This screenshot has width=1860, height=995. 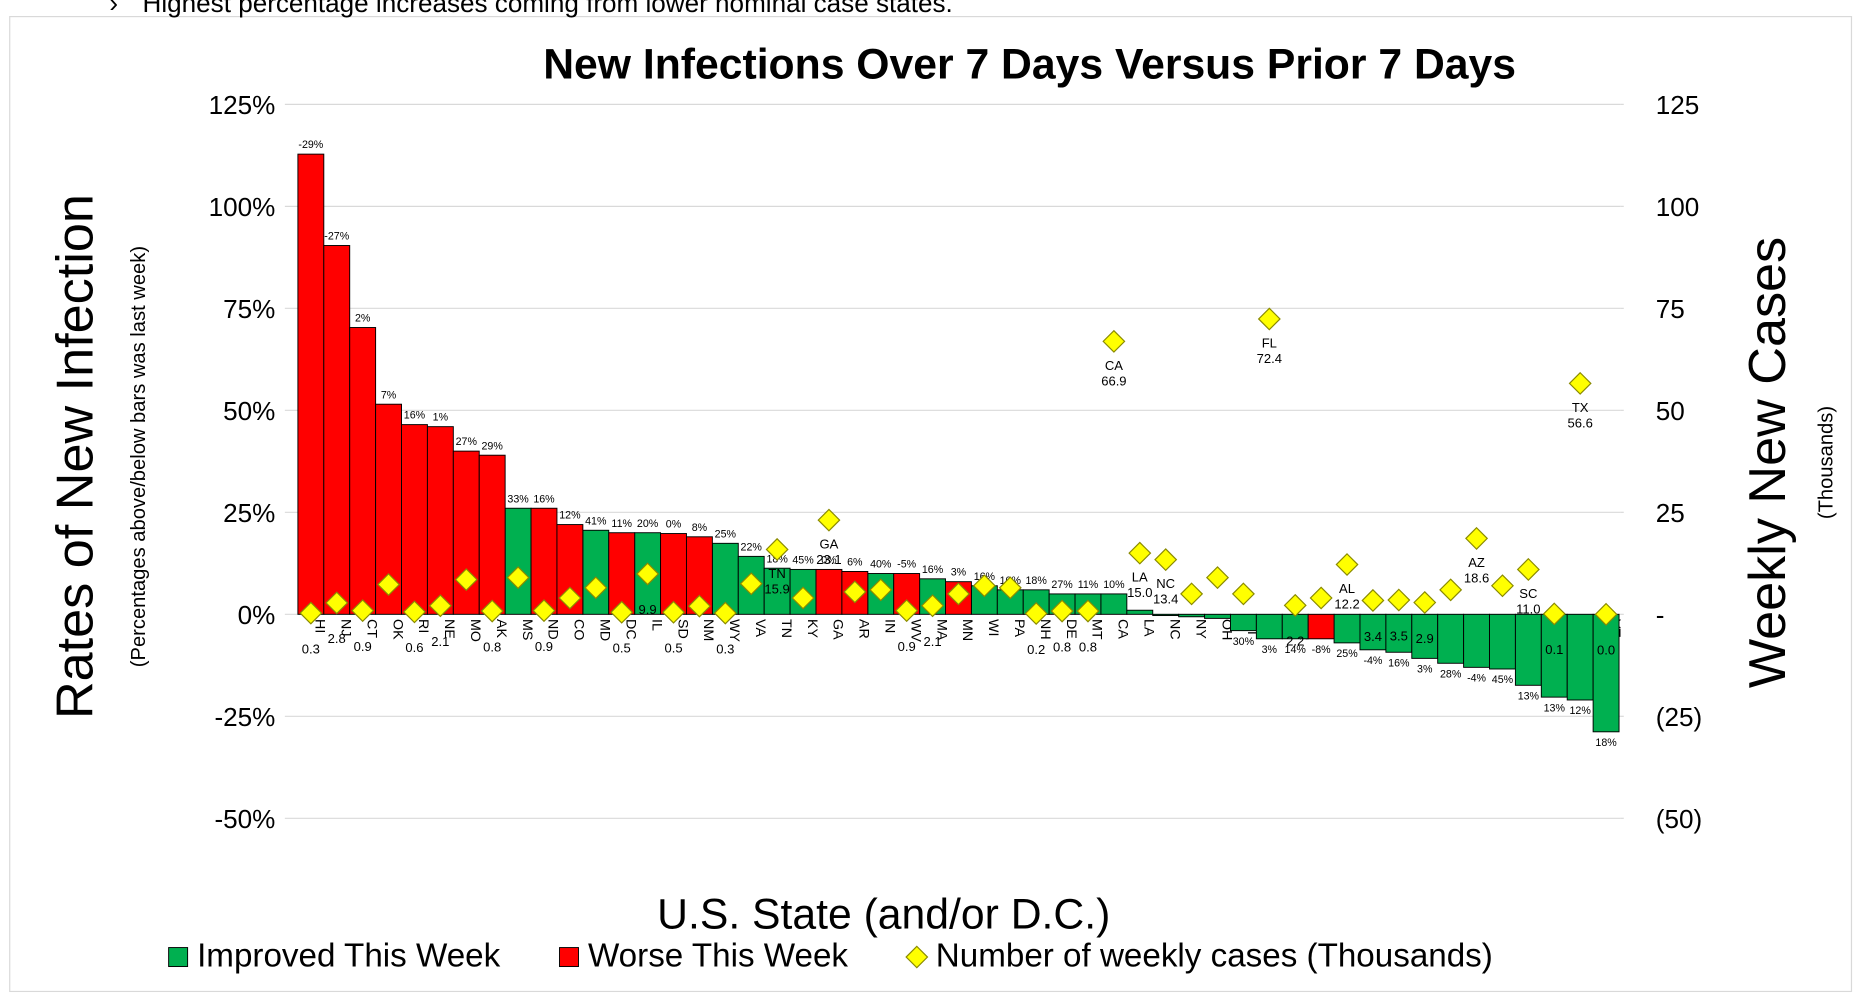 What do you see at coordinates (1174, 629) in the screenshot?
I see `x-tick-label: NC` at bounding box center [1174, 629].